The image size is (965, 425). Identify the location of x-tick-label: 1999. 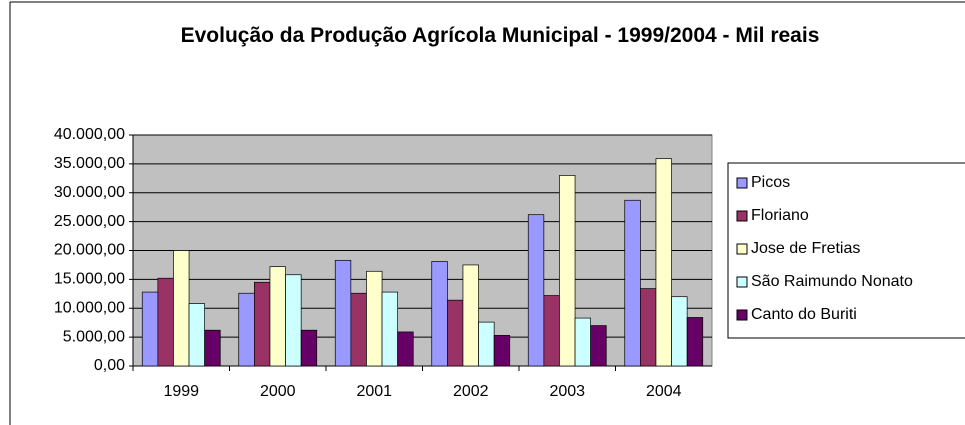
(181, 391).